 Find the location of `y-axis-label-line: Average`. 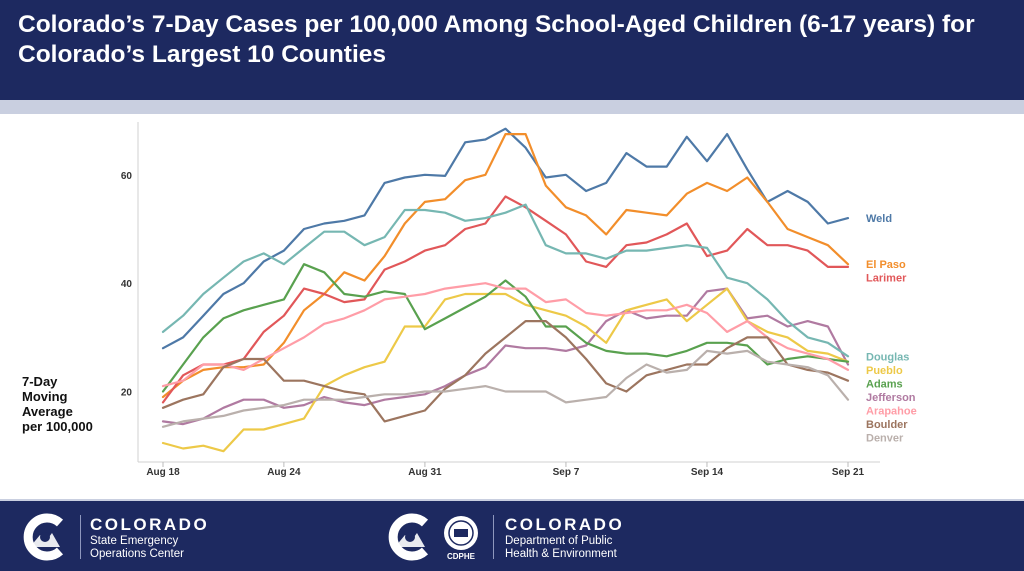

y-axis-label-line: Average is located at coordinates (47, 411).